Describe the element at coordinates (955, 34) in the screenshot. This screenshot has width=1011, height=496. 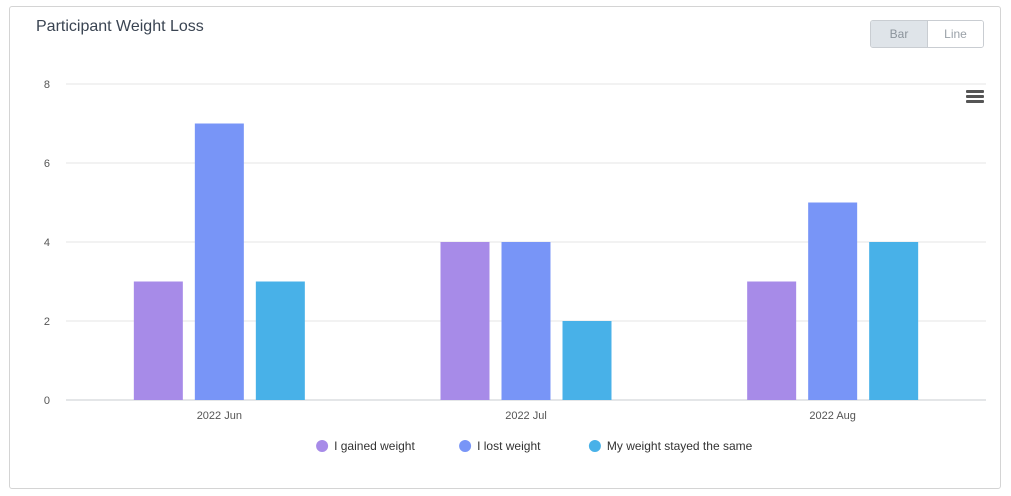
I see `line-toggle-button: Line` at that location.